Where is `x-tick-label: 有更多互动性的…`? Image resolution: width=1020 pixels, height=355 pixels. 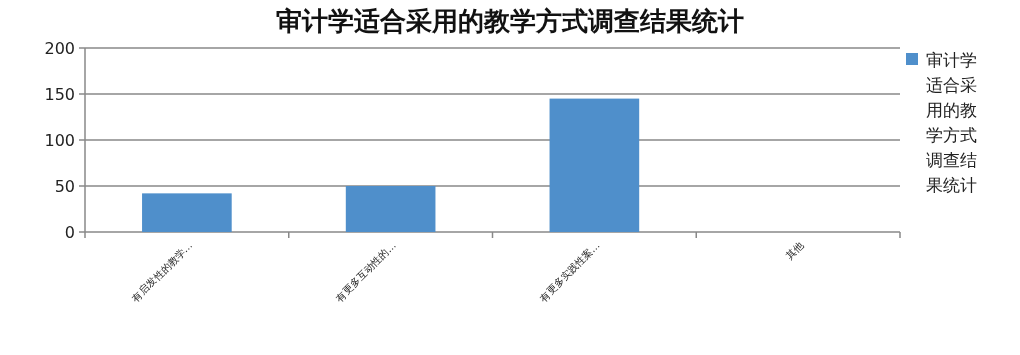 x-tick-label: 有更多互动性的… is located at coordinates (366, 271).